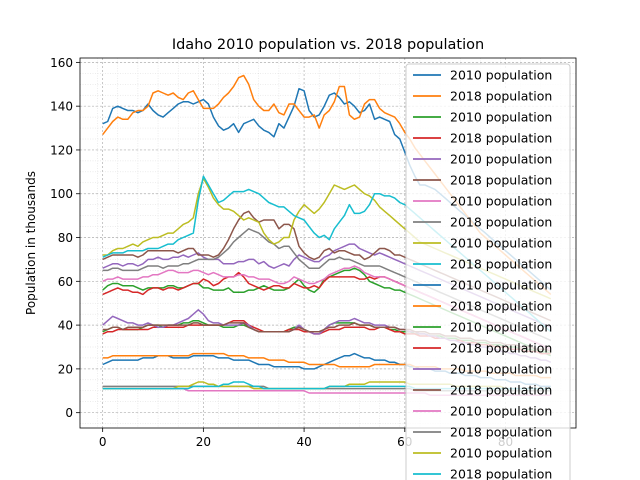  What do you see at coordinates (61, 63) in the screenshot?
I see `y-tick-label: 160` at bounding box center [61, 63].